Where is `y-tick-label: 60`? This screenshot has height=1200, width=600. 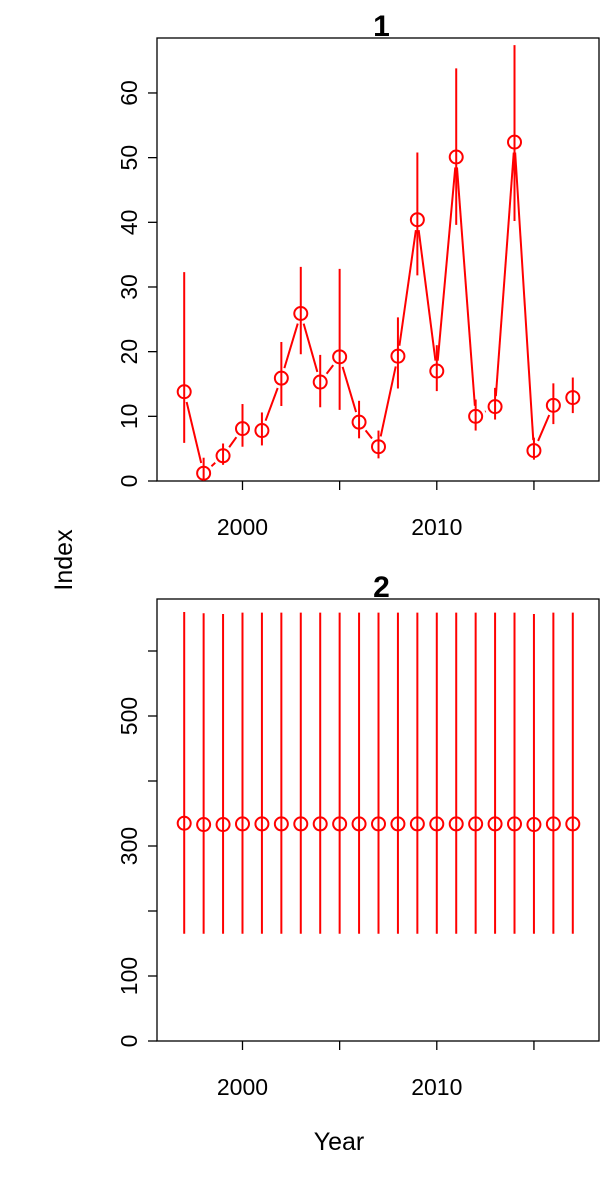
y-tick-label: 60 is located at coordinates (129, 93).